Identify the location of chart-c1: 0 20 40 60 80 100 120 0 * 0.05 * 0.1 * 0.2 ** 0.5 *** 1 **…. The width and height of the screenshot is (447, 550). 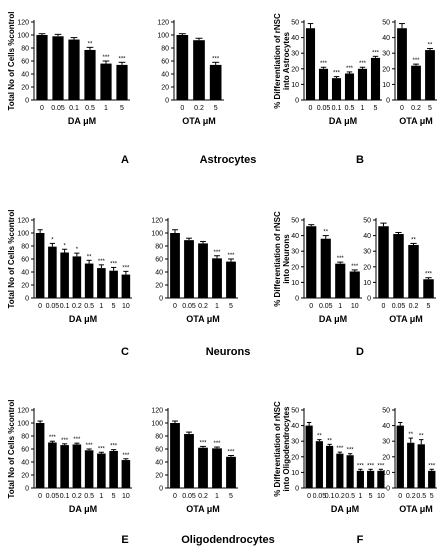
(69, 267).